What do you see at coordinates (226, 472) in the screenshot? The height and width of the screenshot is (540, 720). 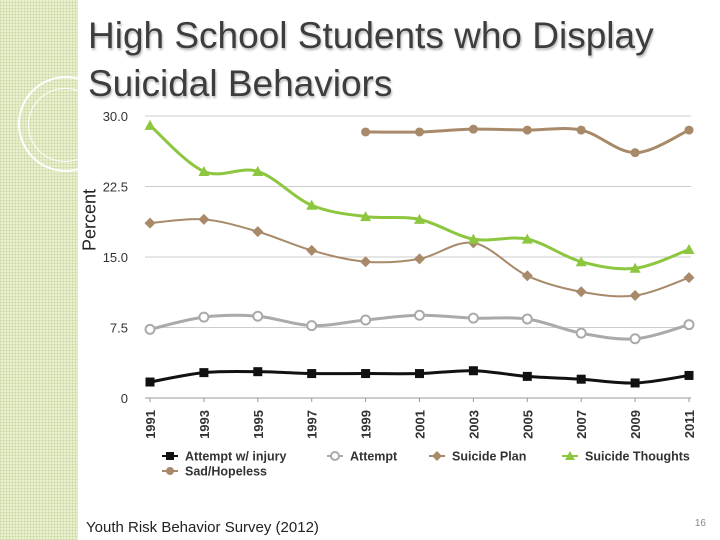 I see `legend-label: Sad/Hopeless` at bounding box center [226, 472].